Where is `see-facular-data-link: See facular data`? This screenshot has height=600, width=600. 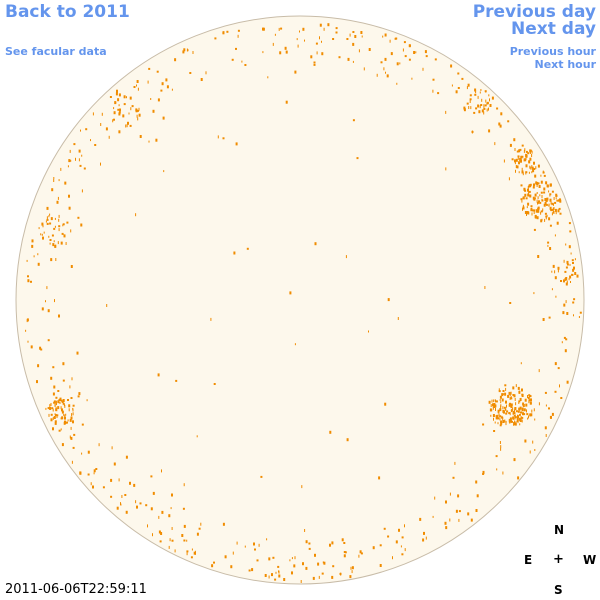
see-facular-data-link: See facular data is located at coordinates (56, 51).